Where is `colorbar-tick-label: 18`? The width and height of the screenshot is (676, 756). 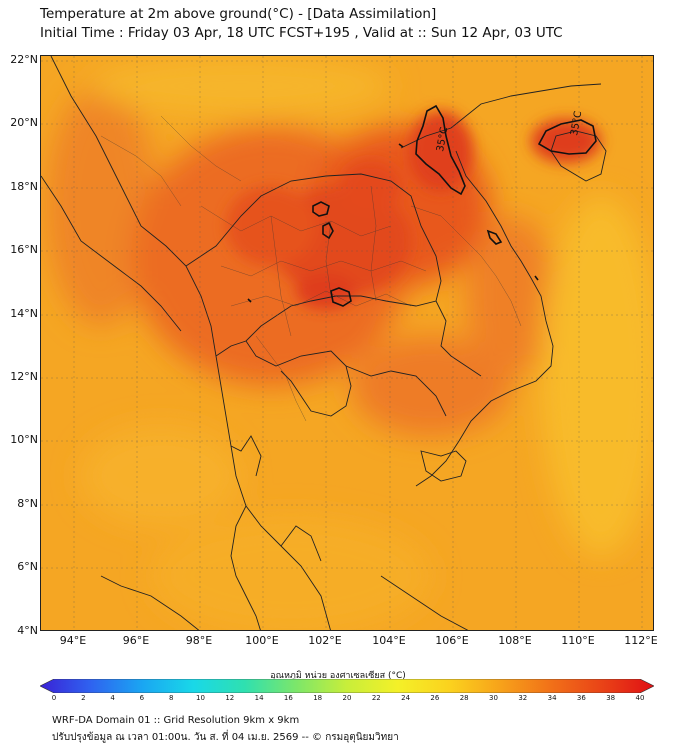
colorbar-tick-label: 18 is located at coordinates (318, 698).